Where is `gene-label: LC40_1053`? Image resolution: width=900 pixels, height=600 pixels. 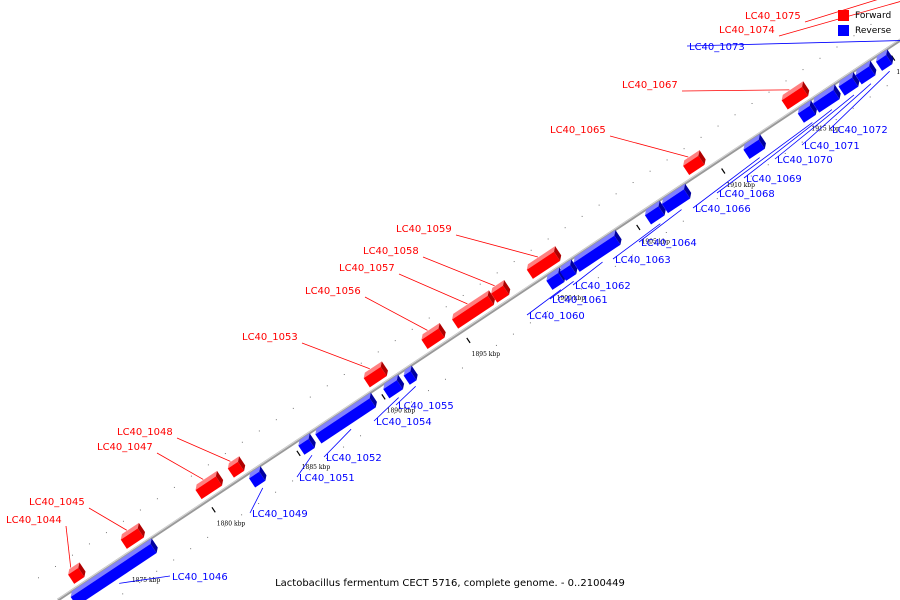
gene-label: LC40_1053 is located at coordinates (270, 337).